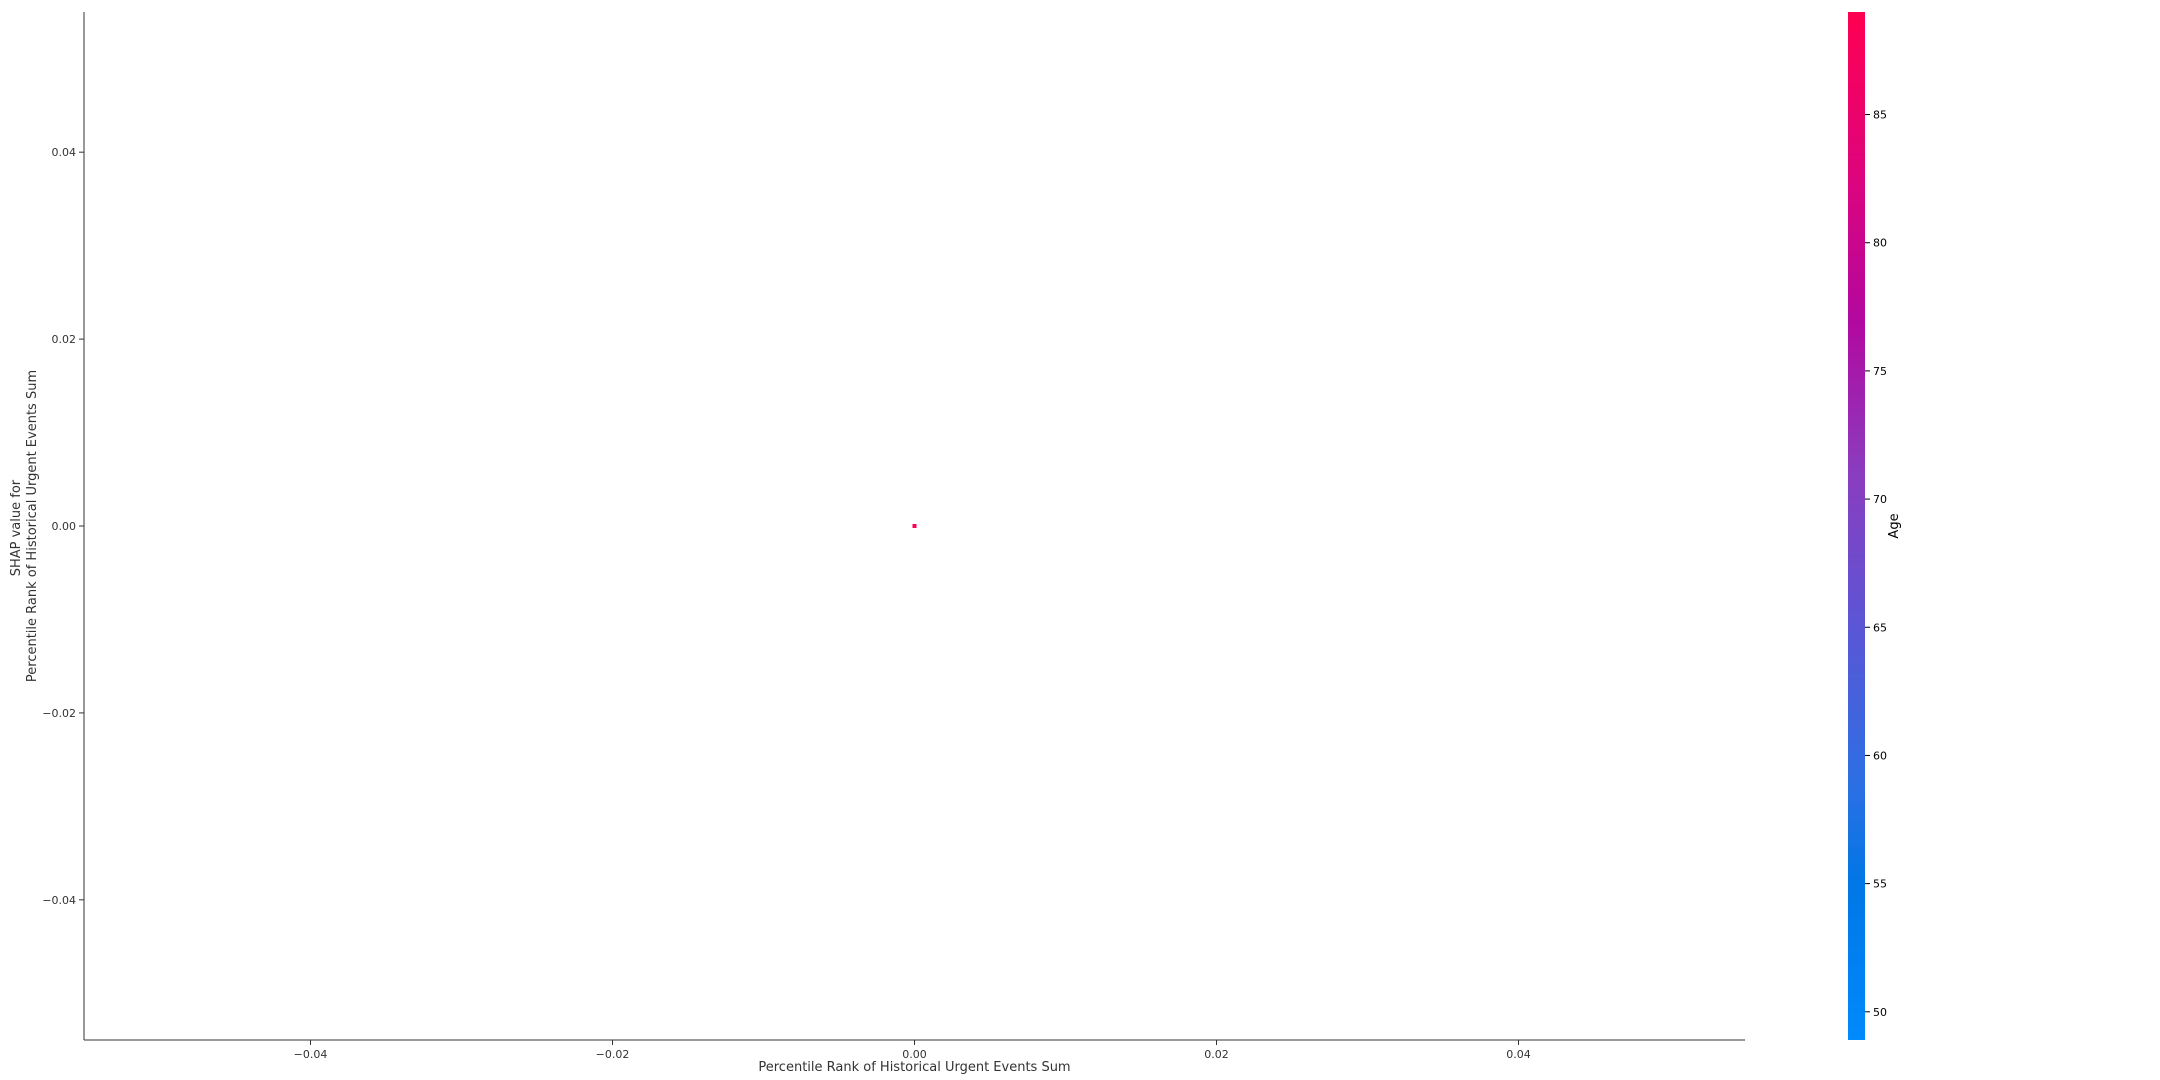 This screenshot has width=2160, height=1080. I want to click on colorbar-tick-label: 75, so click(1880, 371).